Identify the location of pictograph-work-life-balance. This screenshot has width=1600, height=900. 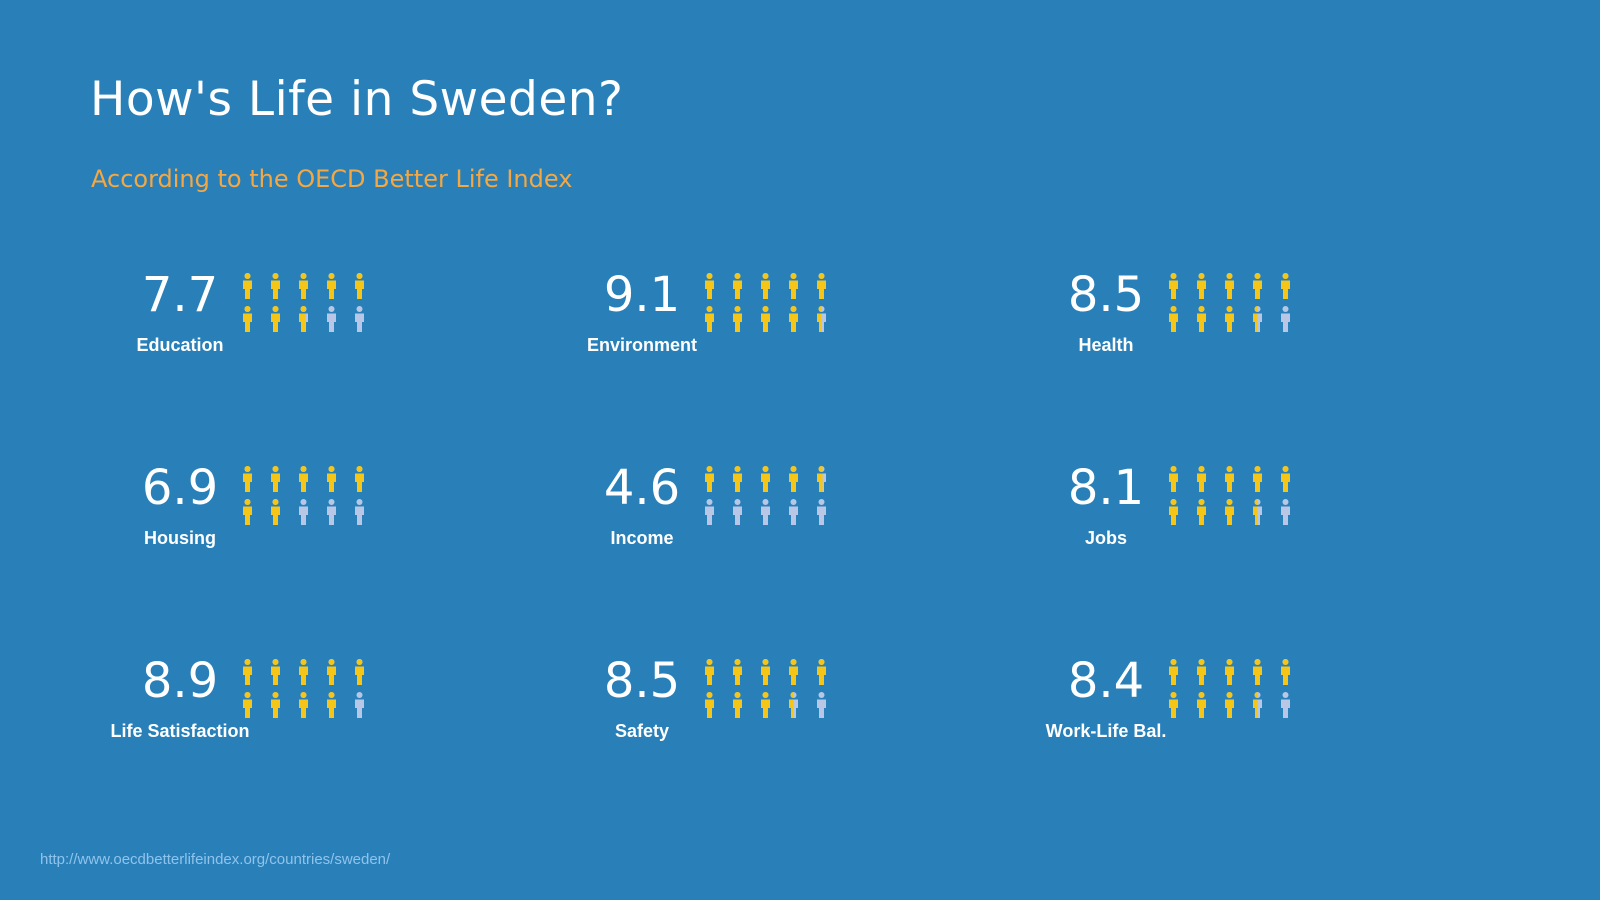
(1229, 688).